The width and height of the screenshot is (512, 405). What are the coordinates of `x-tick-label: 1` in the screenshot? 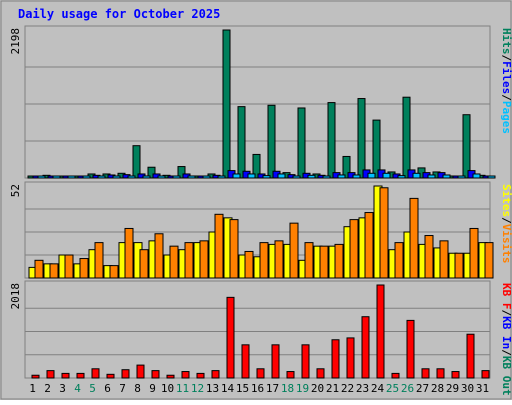 It's located at (32, 388).